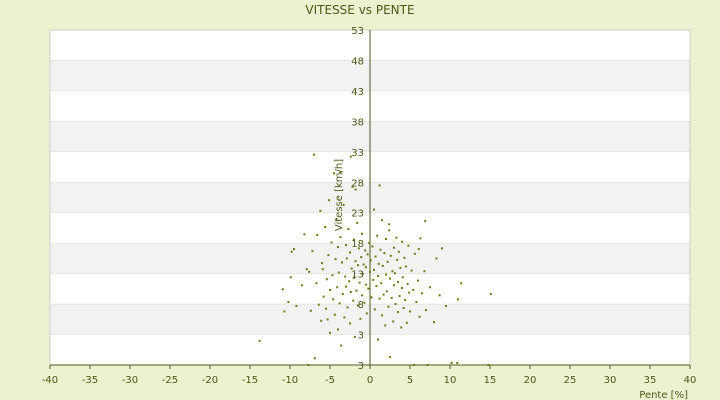  What do you see at coordinates (450, 380) in the screenshot?
I see `x-tick-label: 10` at bounding box center [450, 380].